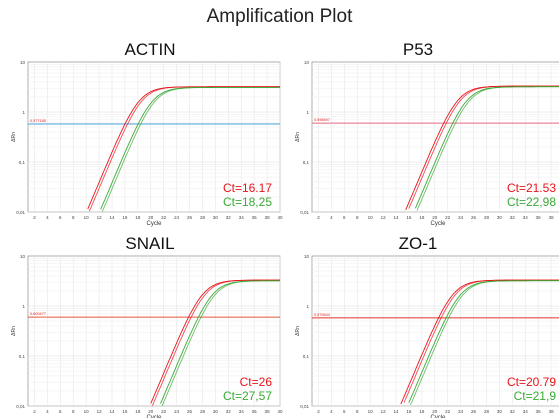  Describe the element at coordinates (38, 314) in the screenshot. I see `threshold-label: 0,600477` at that location.